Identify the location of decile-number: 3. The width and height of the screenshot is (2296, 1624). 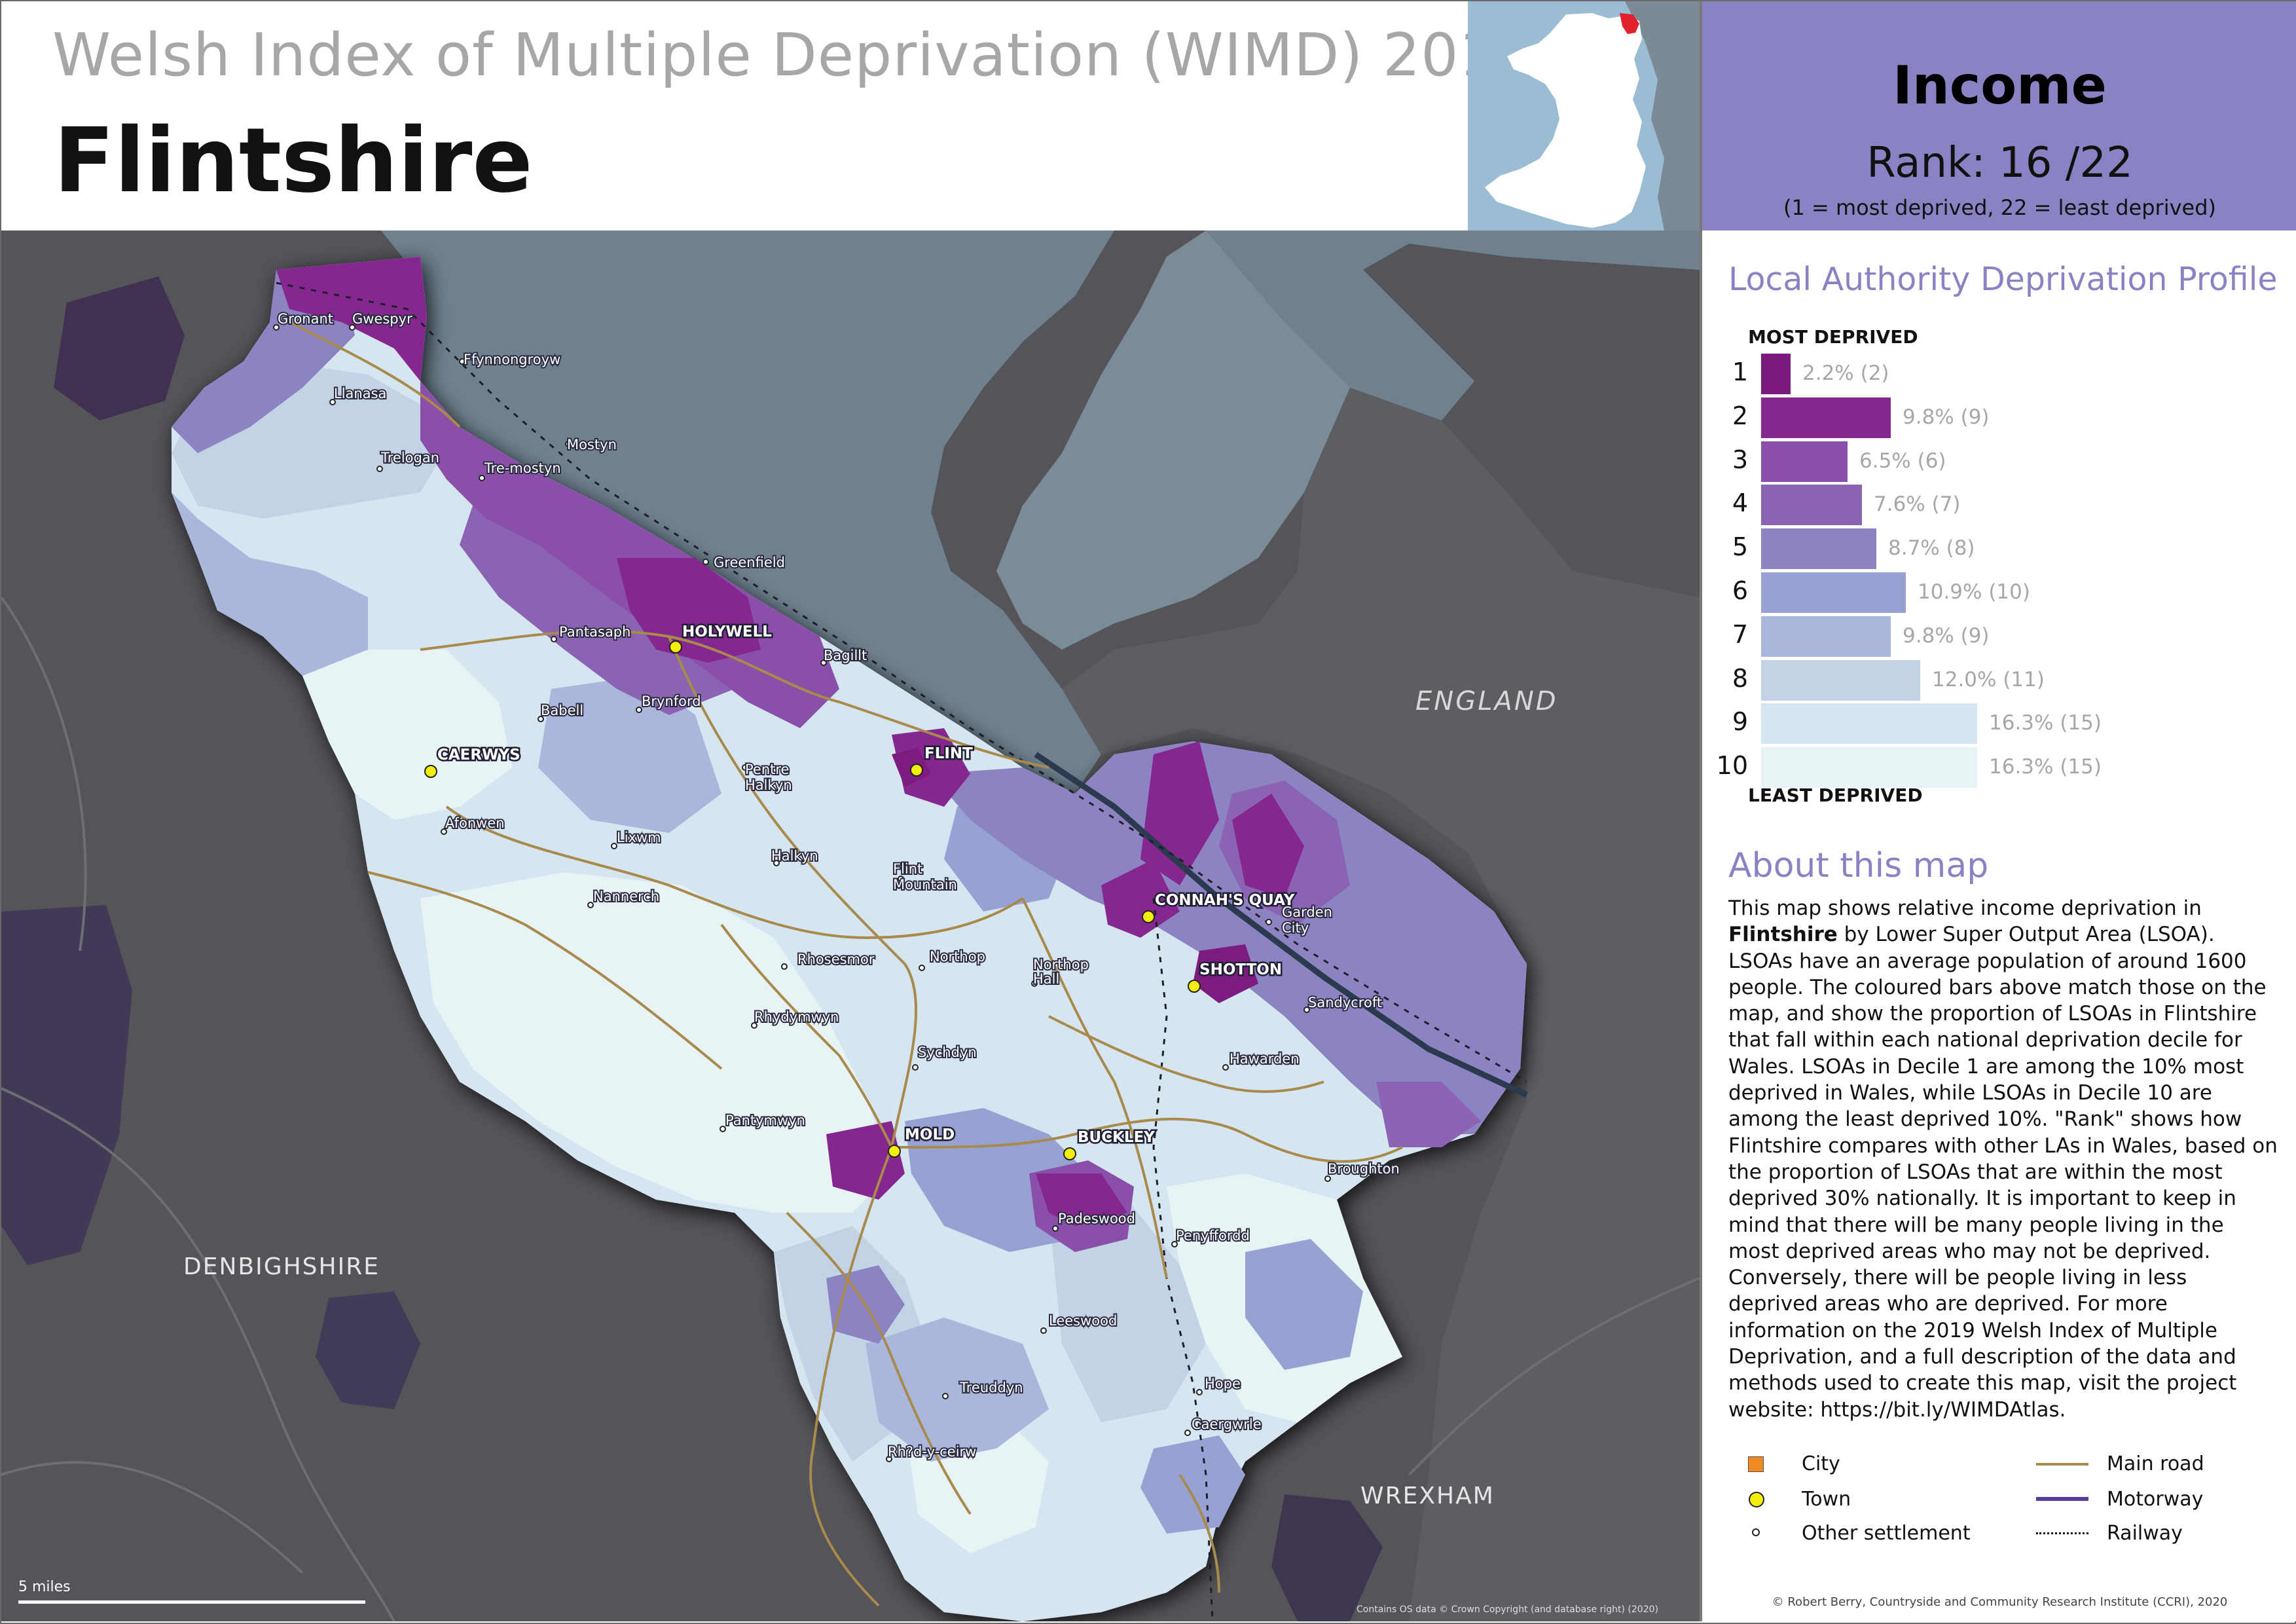
(1740, 459).